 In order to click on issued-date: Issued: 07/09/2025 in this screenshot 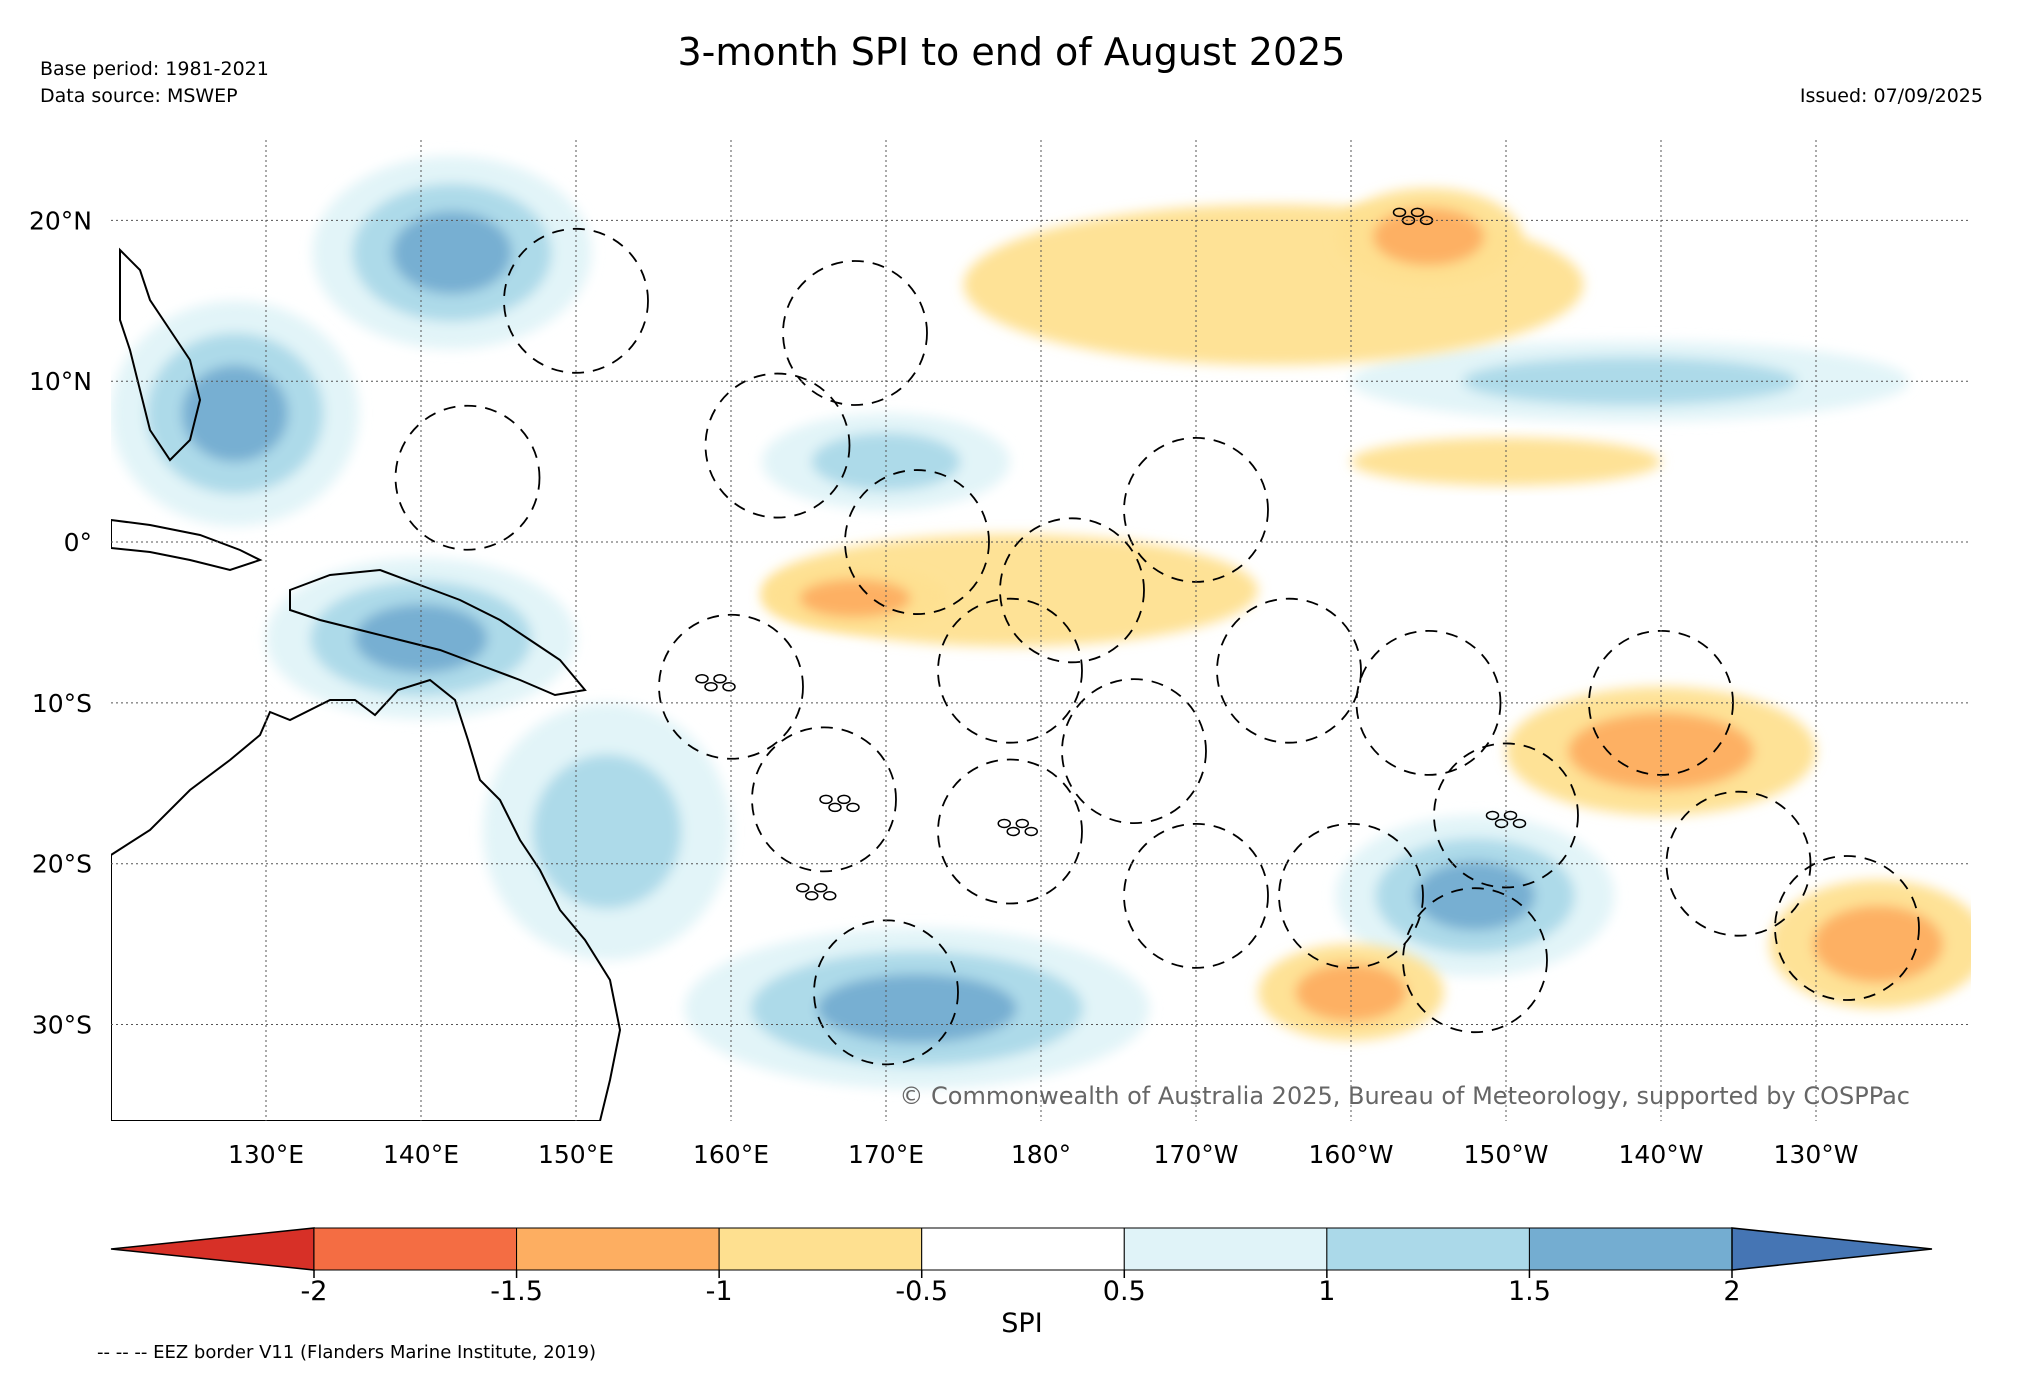, I will do `click(1891, 96)`.